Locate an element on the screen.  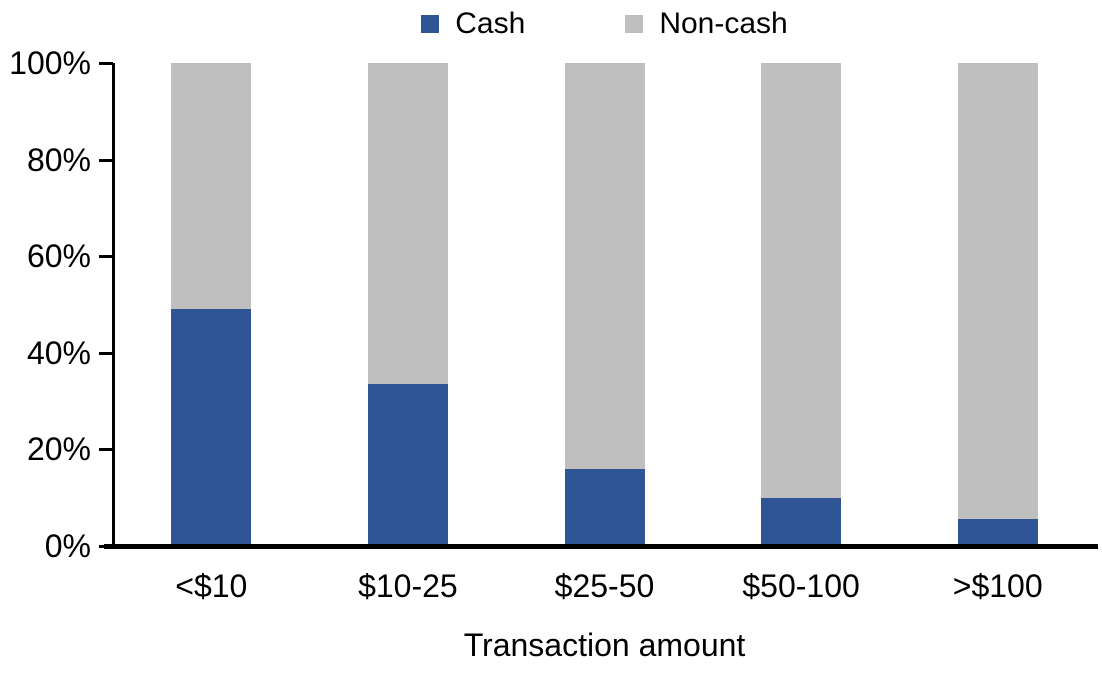
legend-item-noncash: Non-cash is located at coordinates (706, 24).